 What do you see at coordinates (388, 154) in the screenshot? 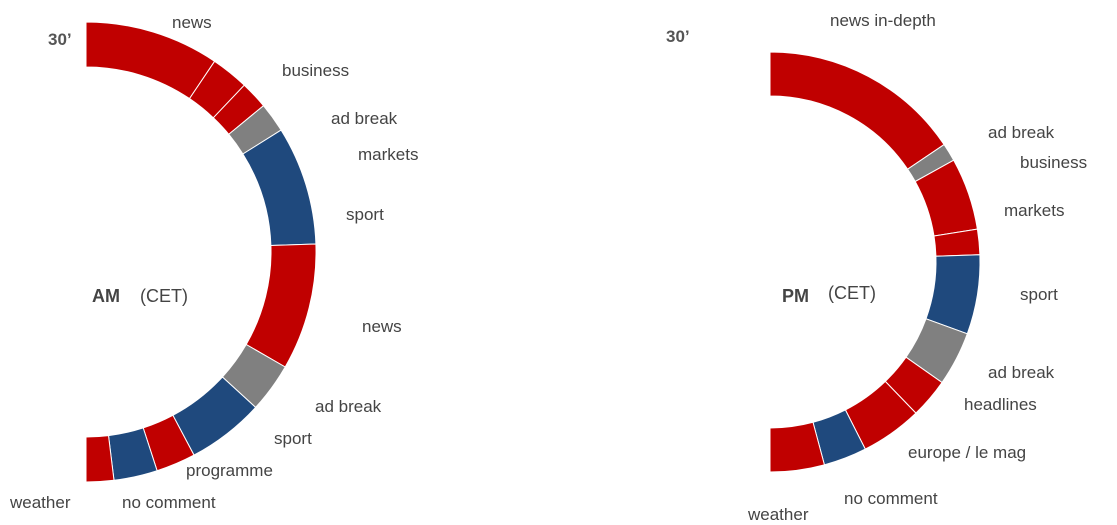
I see `am-label-markets: markets` at bounding box center [388, 154].